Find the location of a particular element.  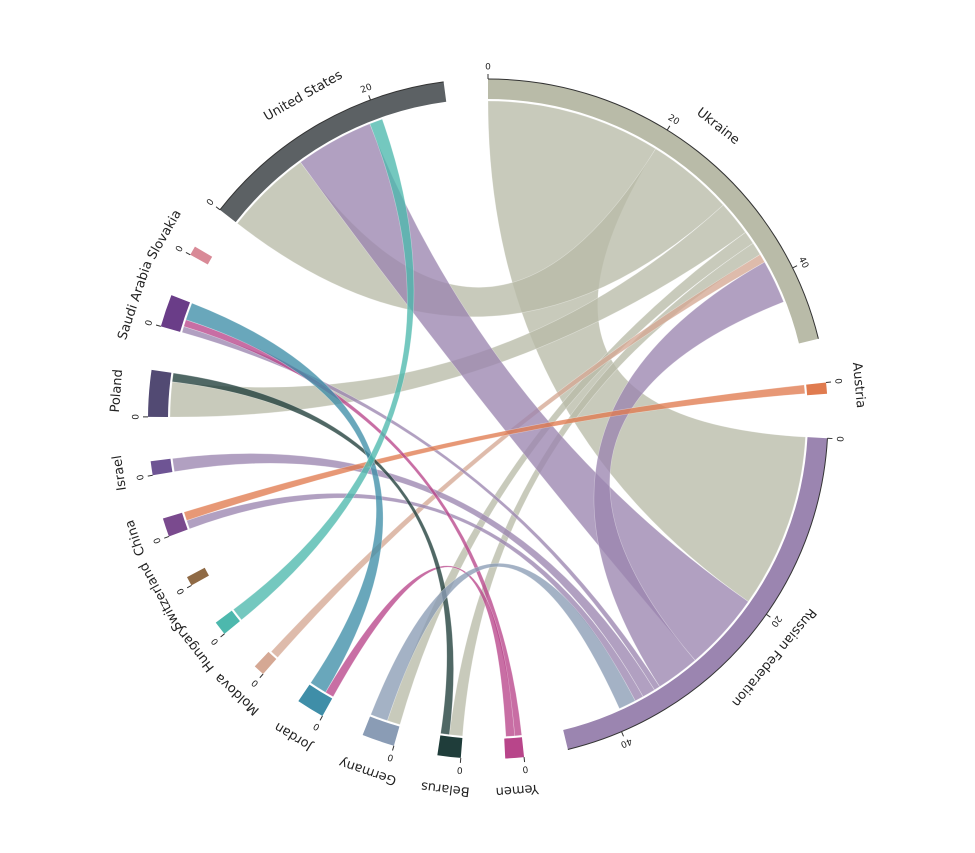

group-label: Ukraine is located at coordinates (718, 126).